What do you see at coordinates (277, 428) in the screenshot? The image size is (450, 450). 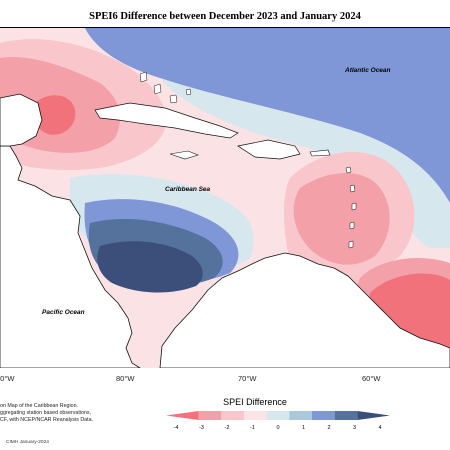 I see `legend-tick-label: 0` at bounding box center [277, 428].